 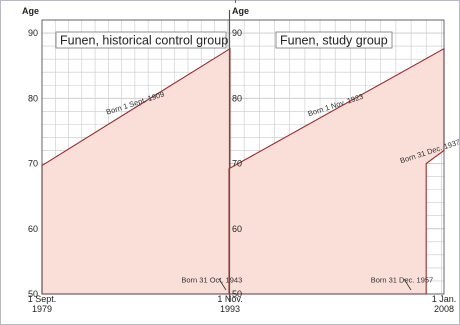 I want to click on panel-title: Funen, historical control group, so click(x=144, y=41).